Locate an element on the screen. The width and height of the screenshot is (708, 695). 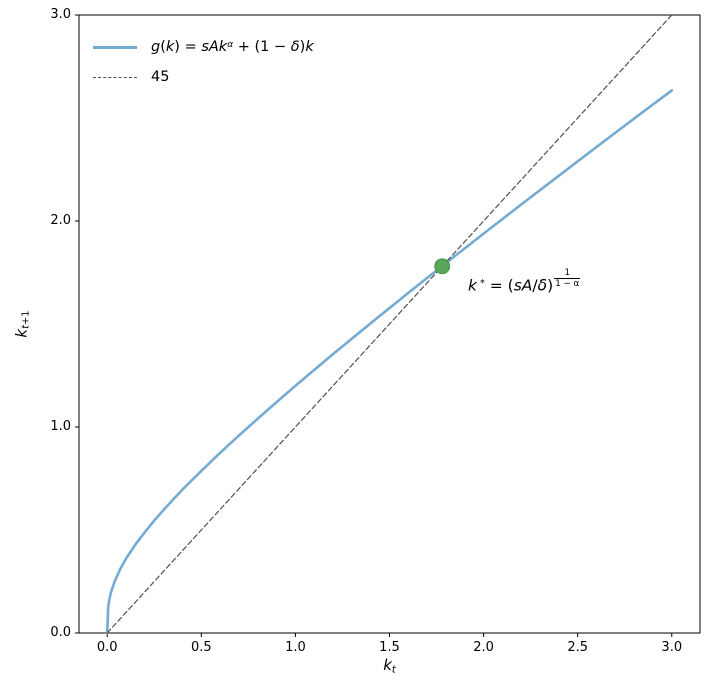
legend-label-g-curve: g(k) = sAkα + (1 − δ)k is located at coordinates (232, 47).